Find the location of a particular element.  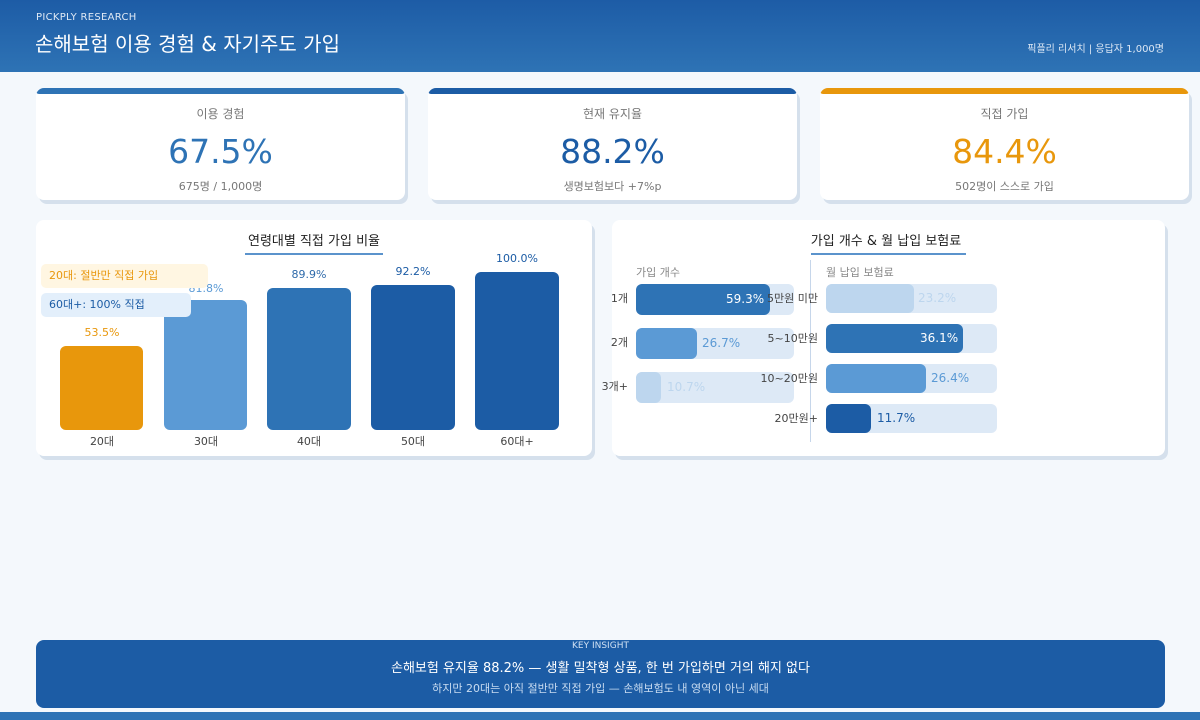

kpi-card-usage: 이용 경험 67.5% 675명 / 1,000명 is located at coordinates (220, 144).